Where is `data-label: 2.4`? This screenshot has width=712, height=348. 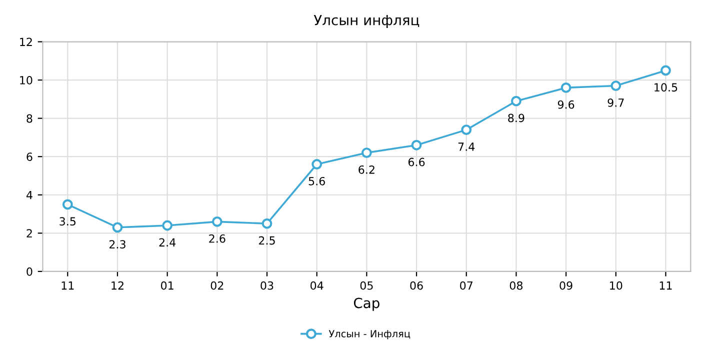 data-label: 2.4 is located at coordinates (167, 242).